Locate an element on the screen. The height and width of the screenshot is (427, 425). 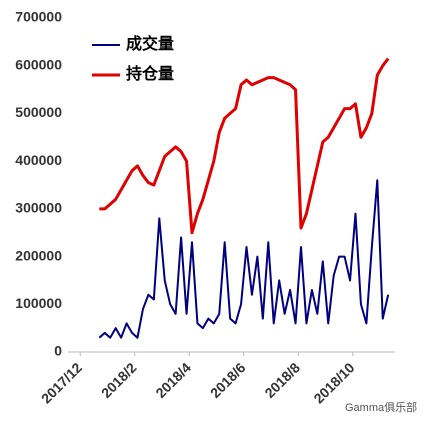
x-tick-label: 2018/2 is located at coordinates (119, 380).